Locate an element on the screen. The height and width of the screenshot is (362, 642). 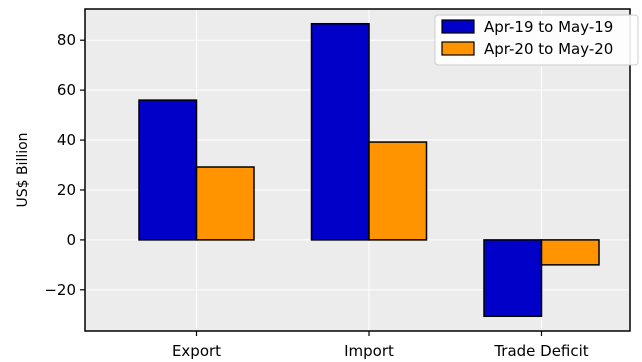
y-tick-label: 0 is located at coordinates (71, 240).